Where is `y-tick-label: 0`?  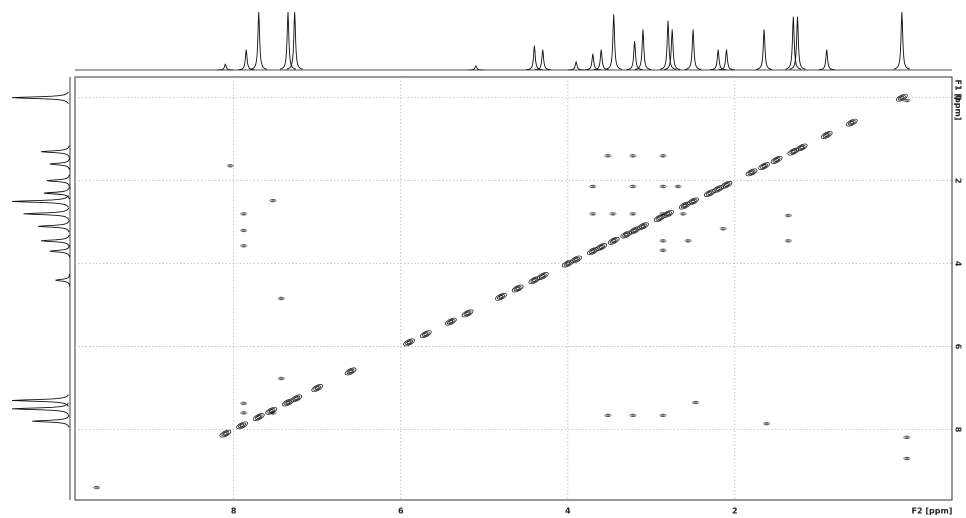 y-tick-label: 0 is located at coordinates (958, 98).